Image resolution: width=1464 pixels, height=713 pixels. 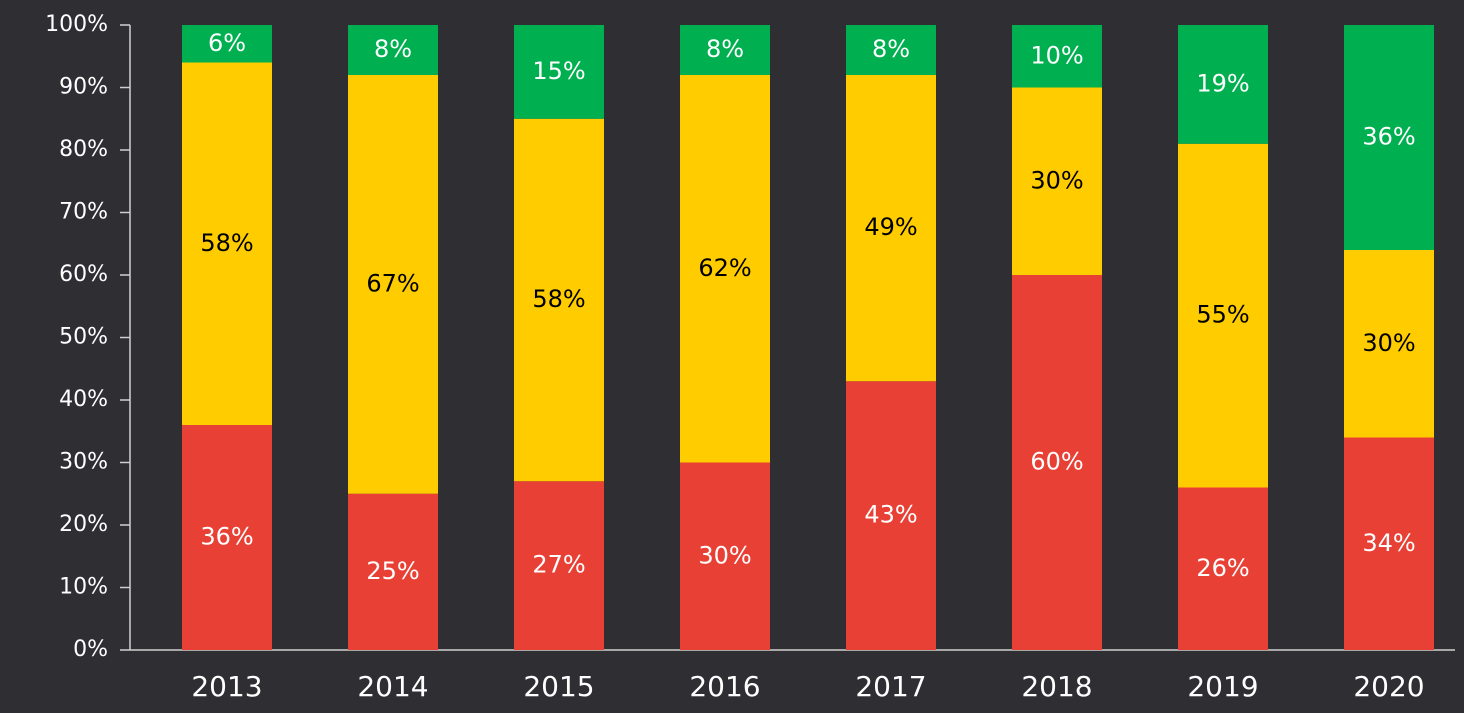 I want to click on data-label: 27%, so click(x=558, y=565).